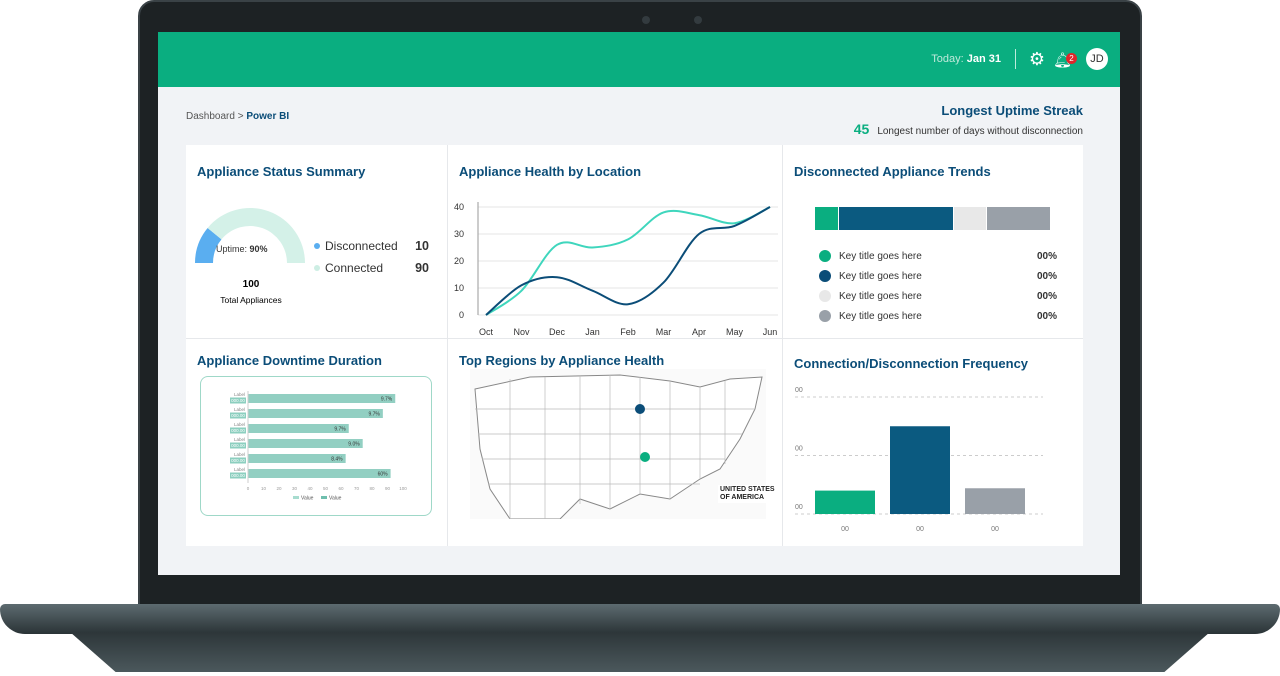  Describe the element at coordinates (361, 246) in the screenshot. I see `legend-label: Disconnected` at that location.